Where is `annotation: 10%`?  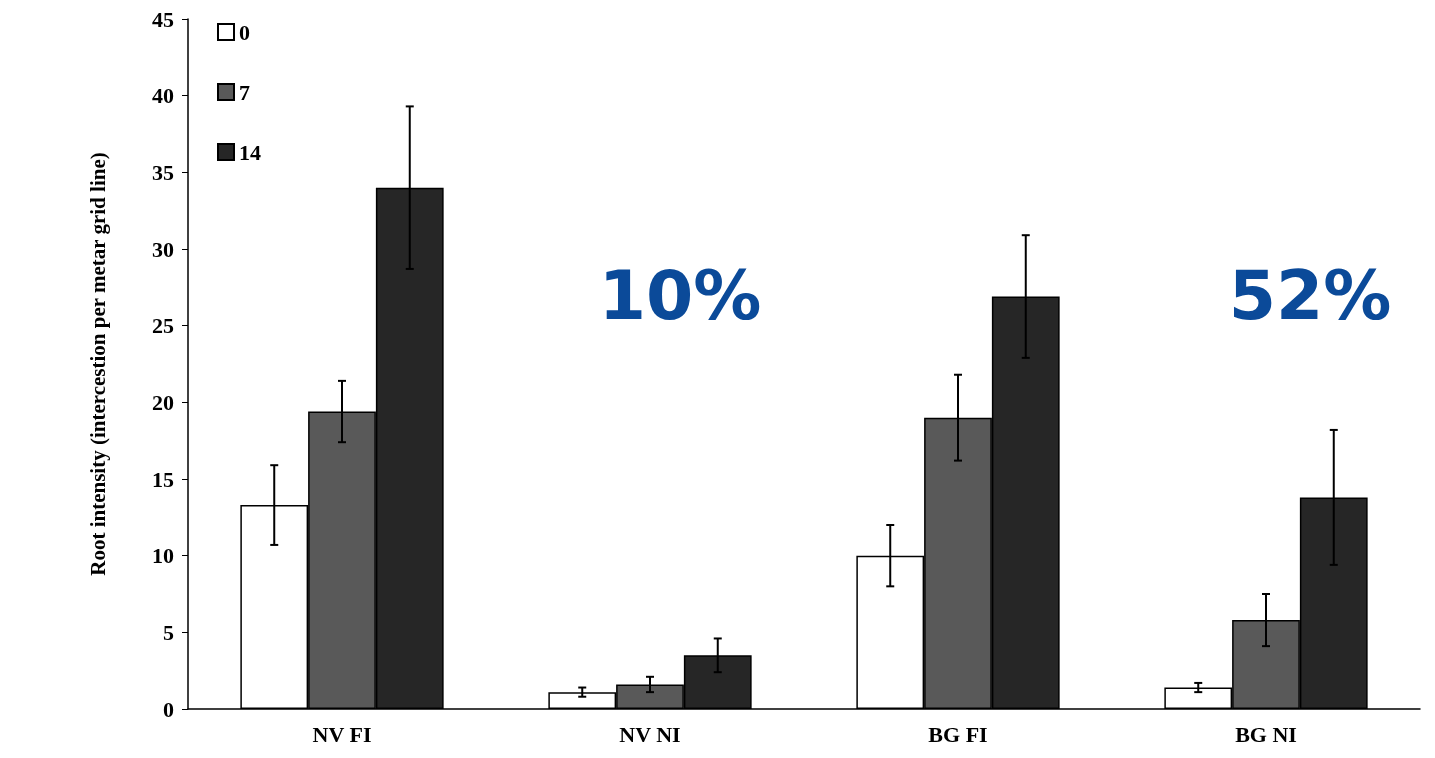 annotation: 10% is located at coordinates (680, 295).